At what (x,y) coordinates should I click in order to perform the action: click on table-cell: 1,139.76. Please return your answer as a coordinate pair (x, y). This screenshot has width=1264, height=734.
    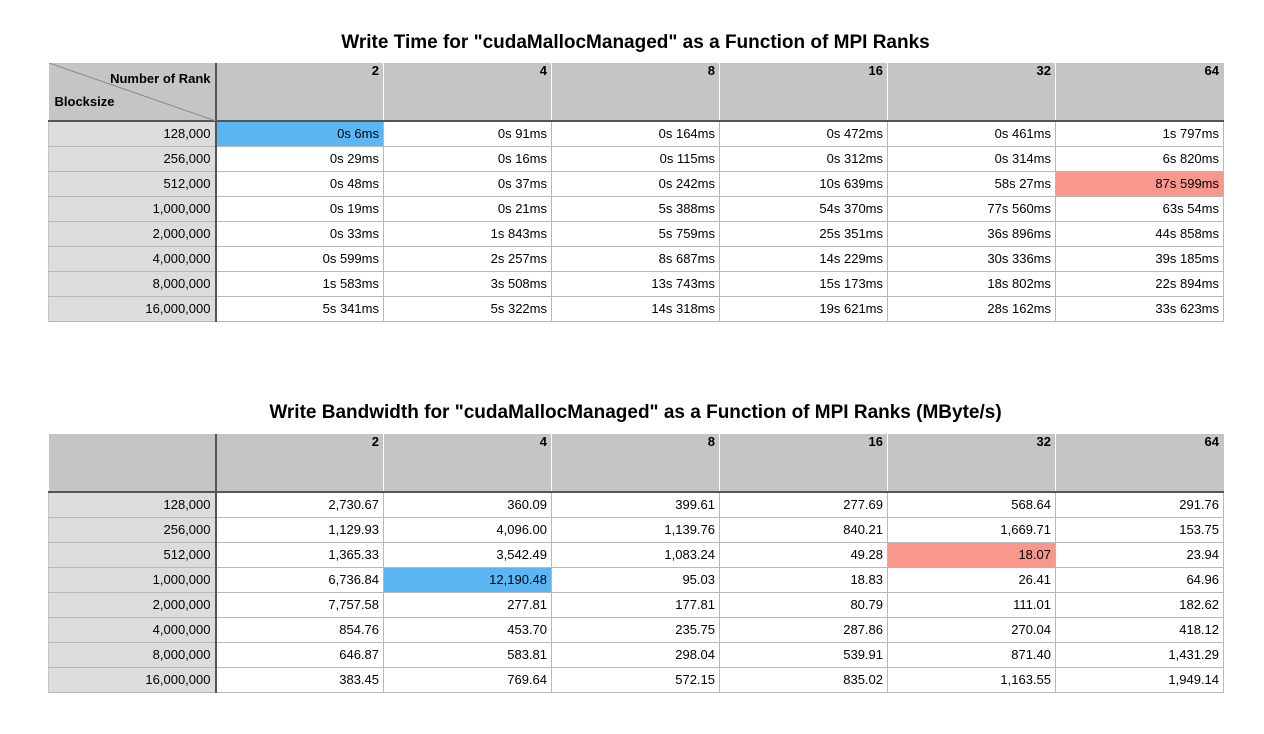
    Looking at the image, I should click on (635, 529).